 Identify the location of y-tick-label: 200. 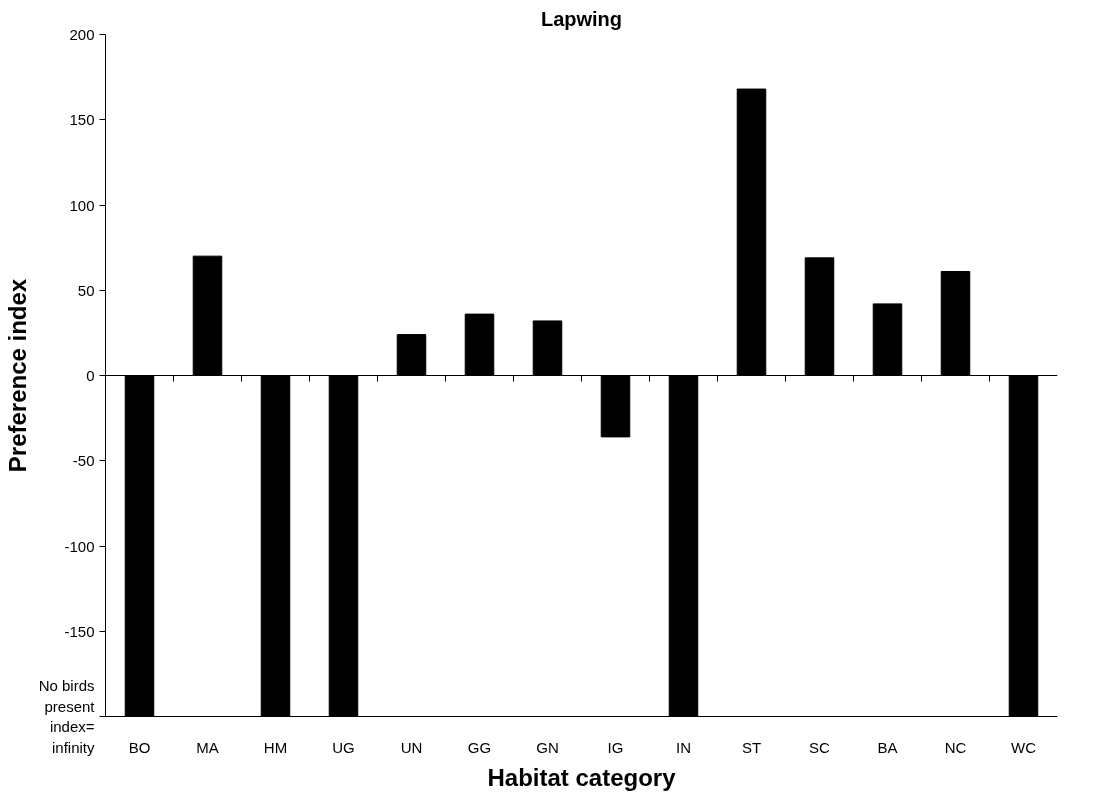
(82, 34).